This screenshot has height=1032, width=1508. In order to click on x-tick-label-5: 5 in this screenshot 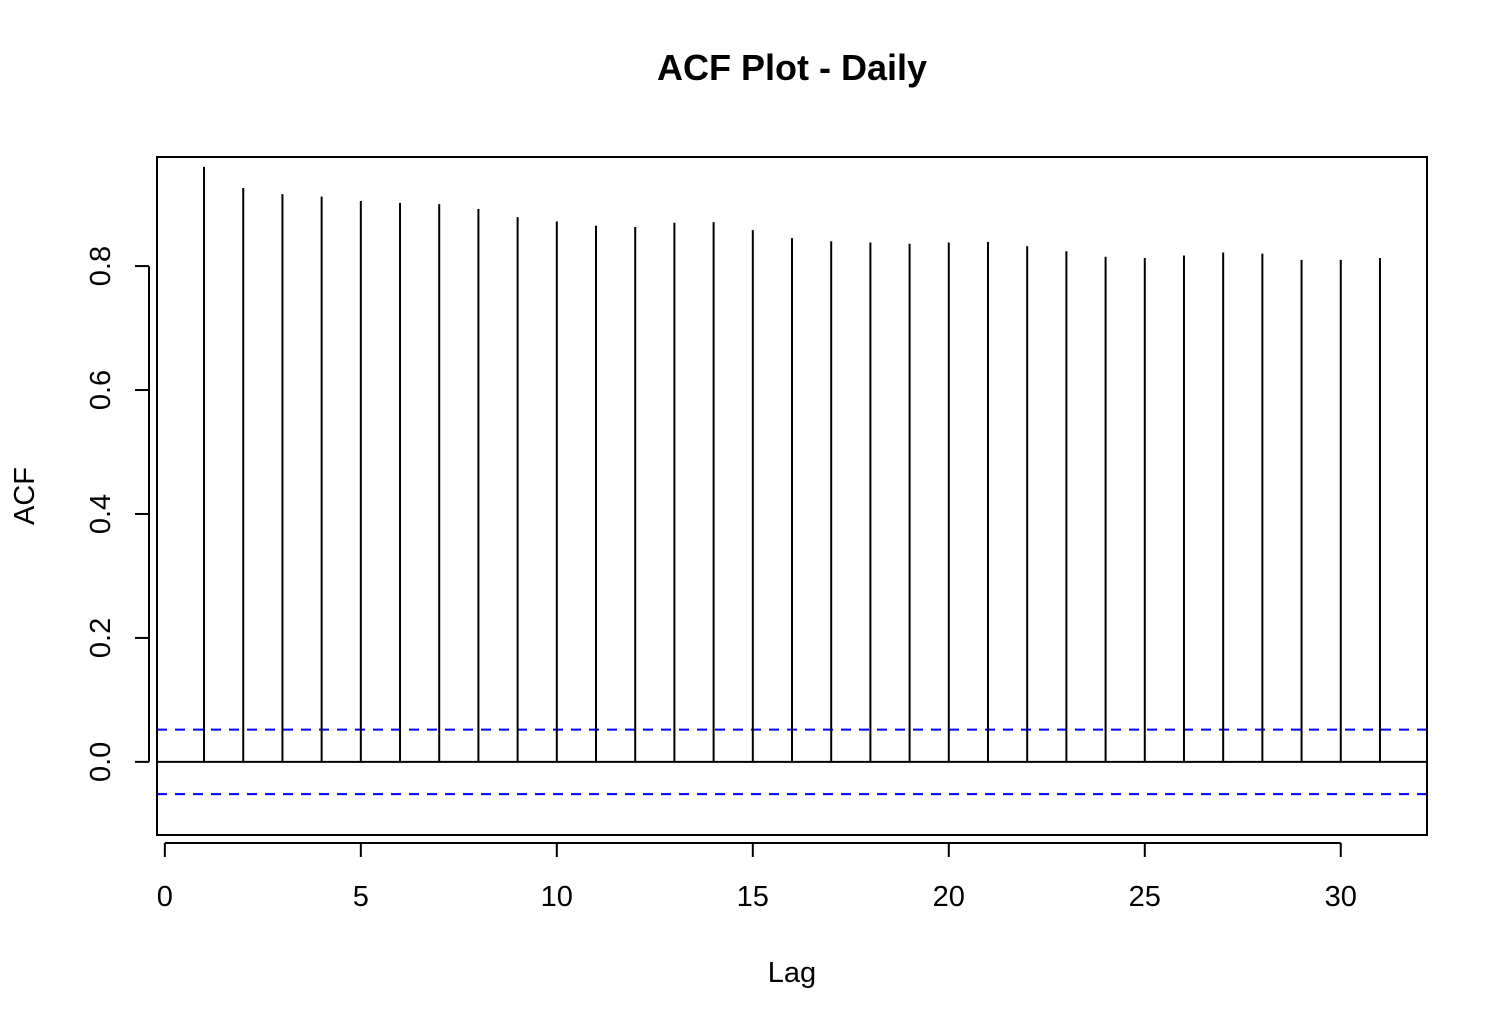, I will do `click(361, 897)`.